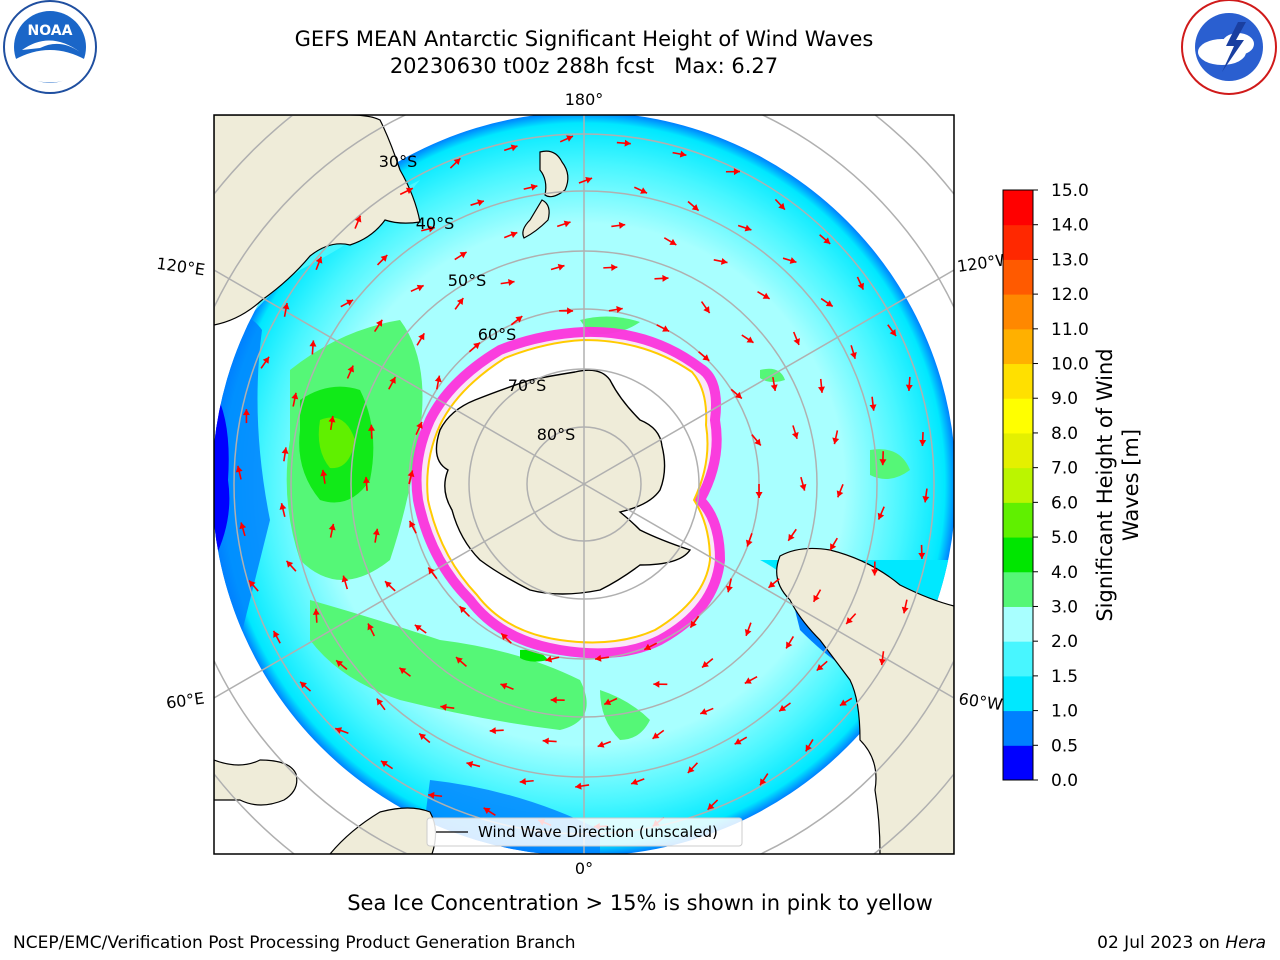 The width and height of the screenshot is (1280, 960). Describe the element at coordinates (1064, 573) in the screenshot. I see `colorbar-tick-label: 4.0` at that location.